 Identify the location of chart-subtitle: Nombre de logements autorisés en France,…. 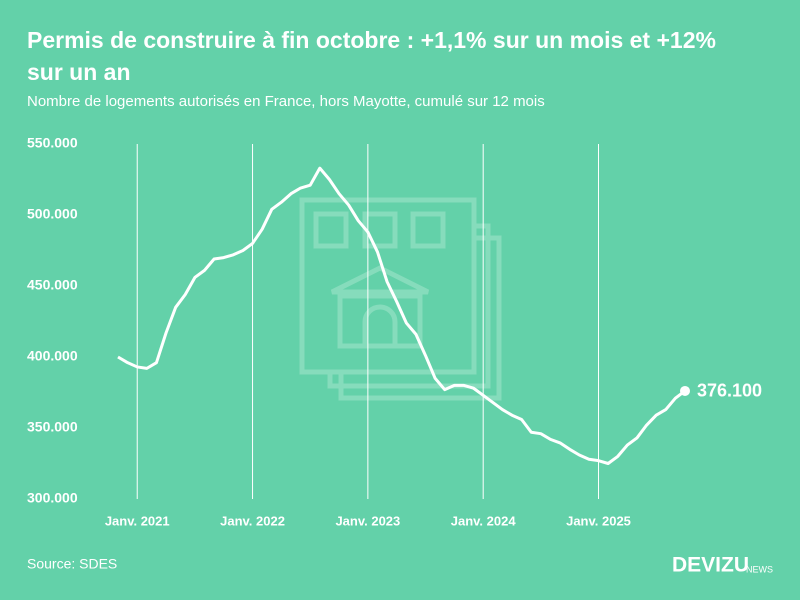
(286, 101).